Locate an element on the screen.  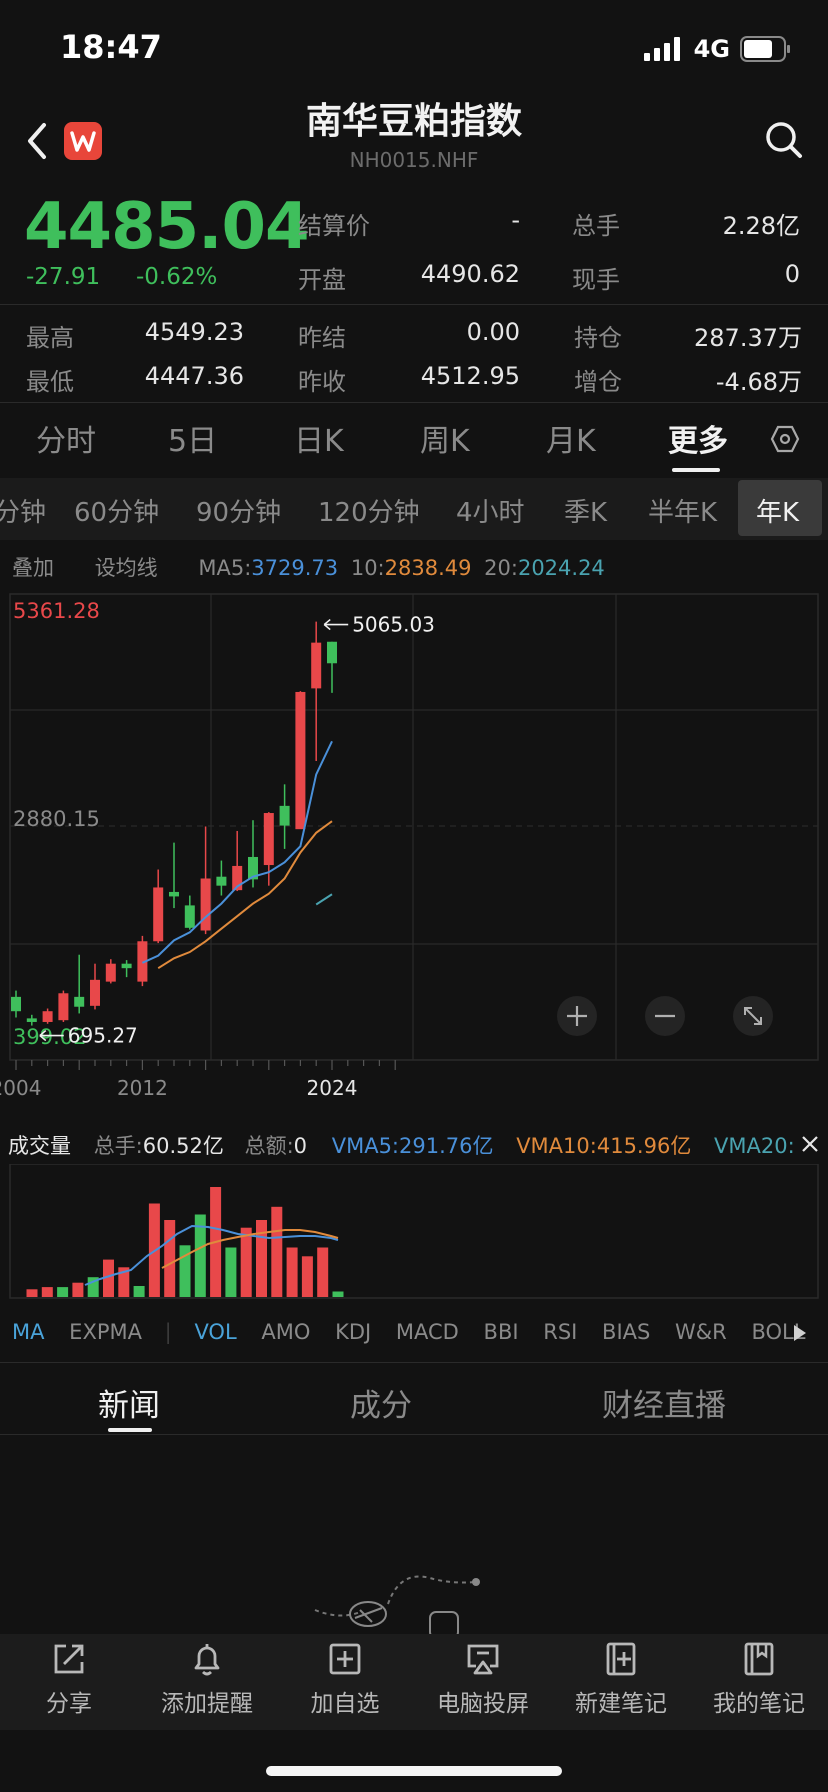
vma5-value: 291.76亿 is located at coordinates (446, 1146).